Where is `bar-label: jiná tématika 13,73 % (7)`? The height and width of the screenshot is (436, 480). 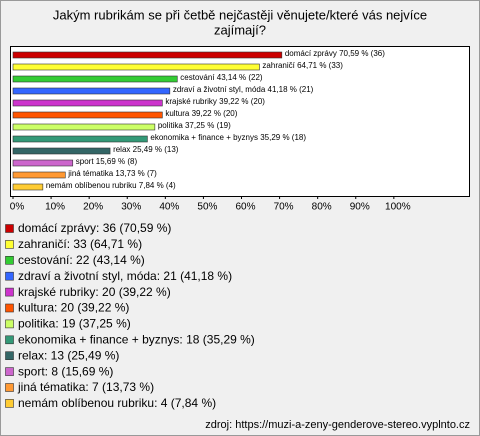
bar-label: jiná tématika 13,73 % (7) is located at coordinates (112, 173).